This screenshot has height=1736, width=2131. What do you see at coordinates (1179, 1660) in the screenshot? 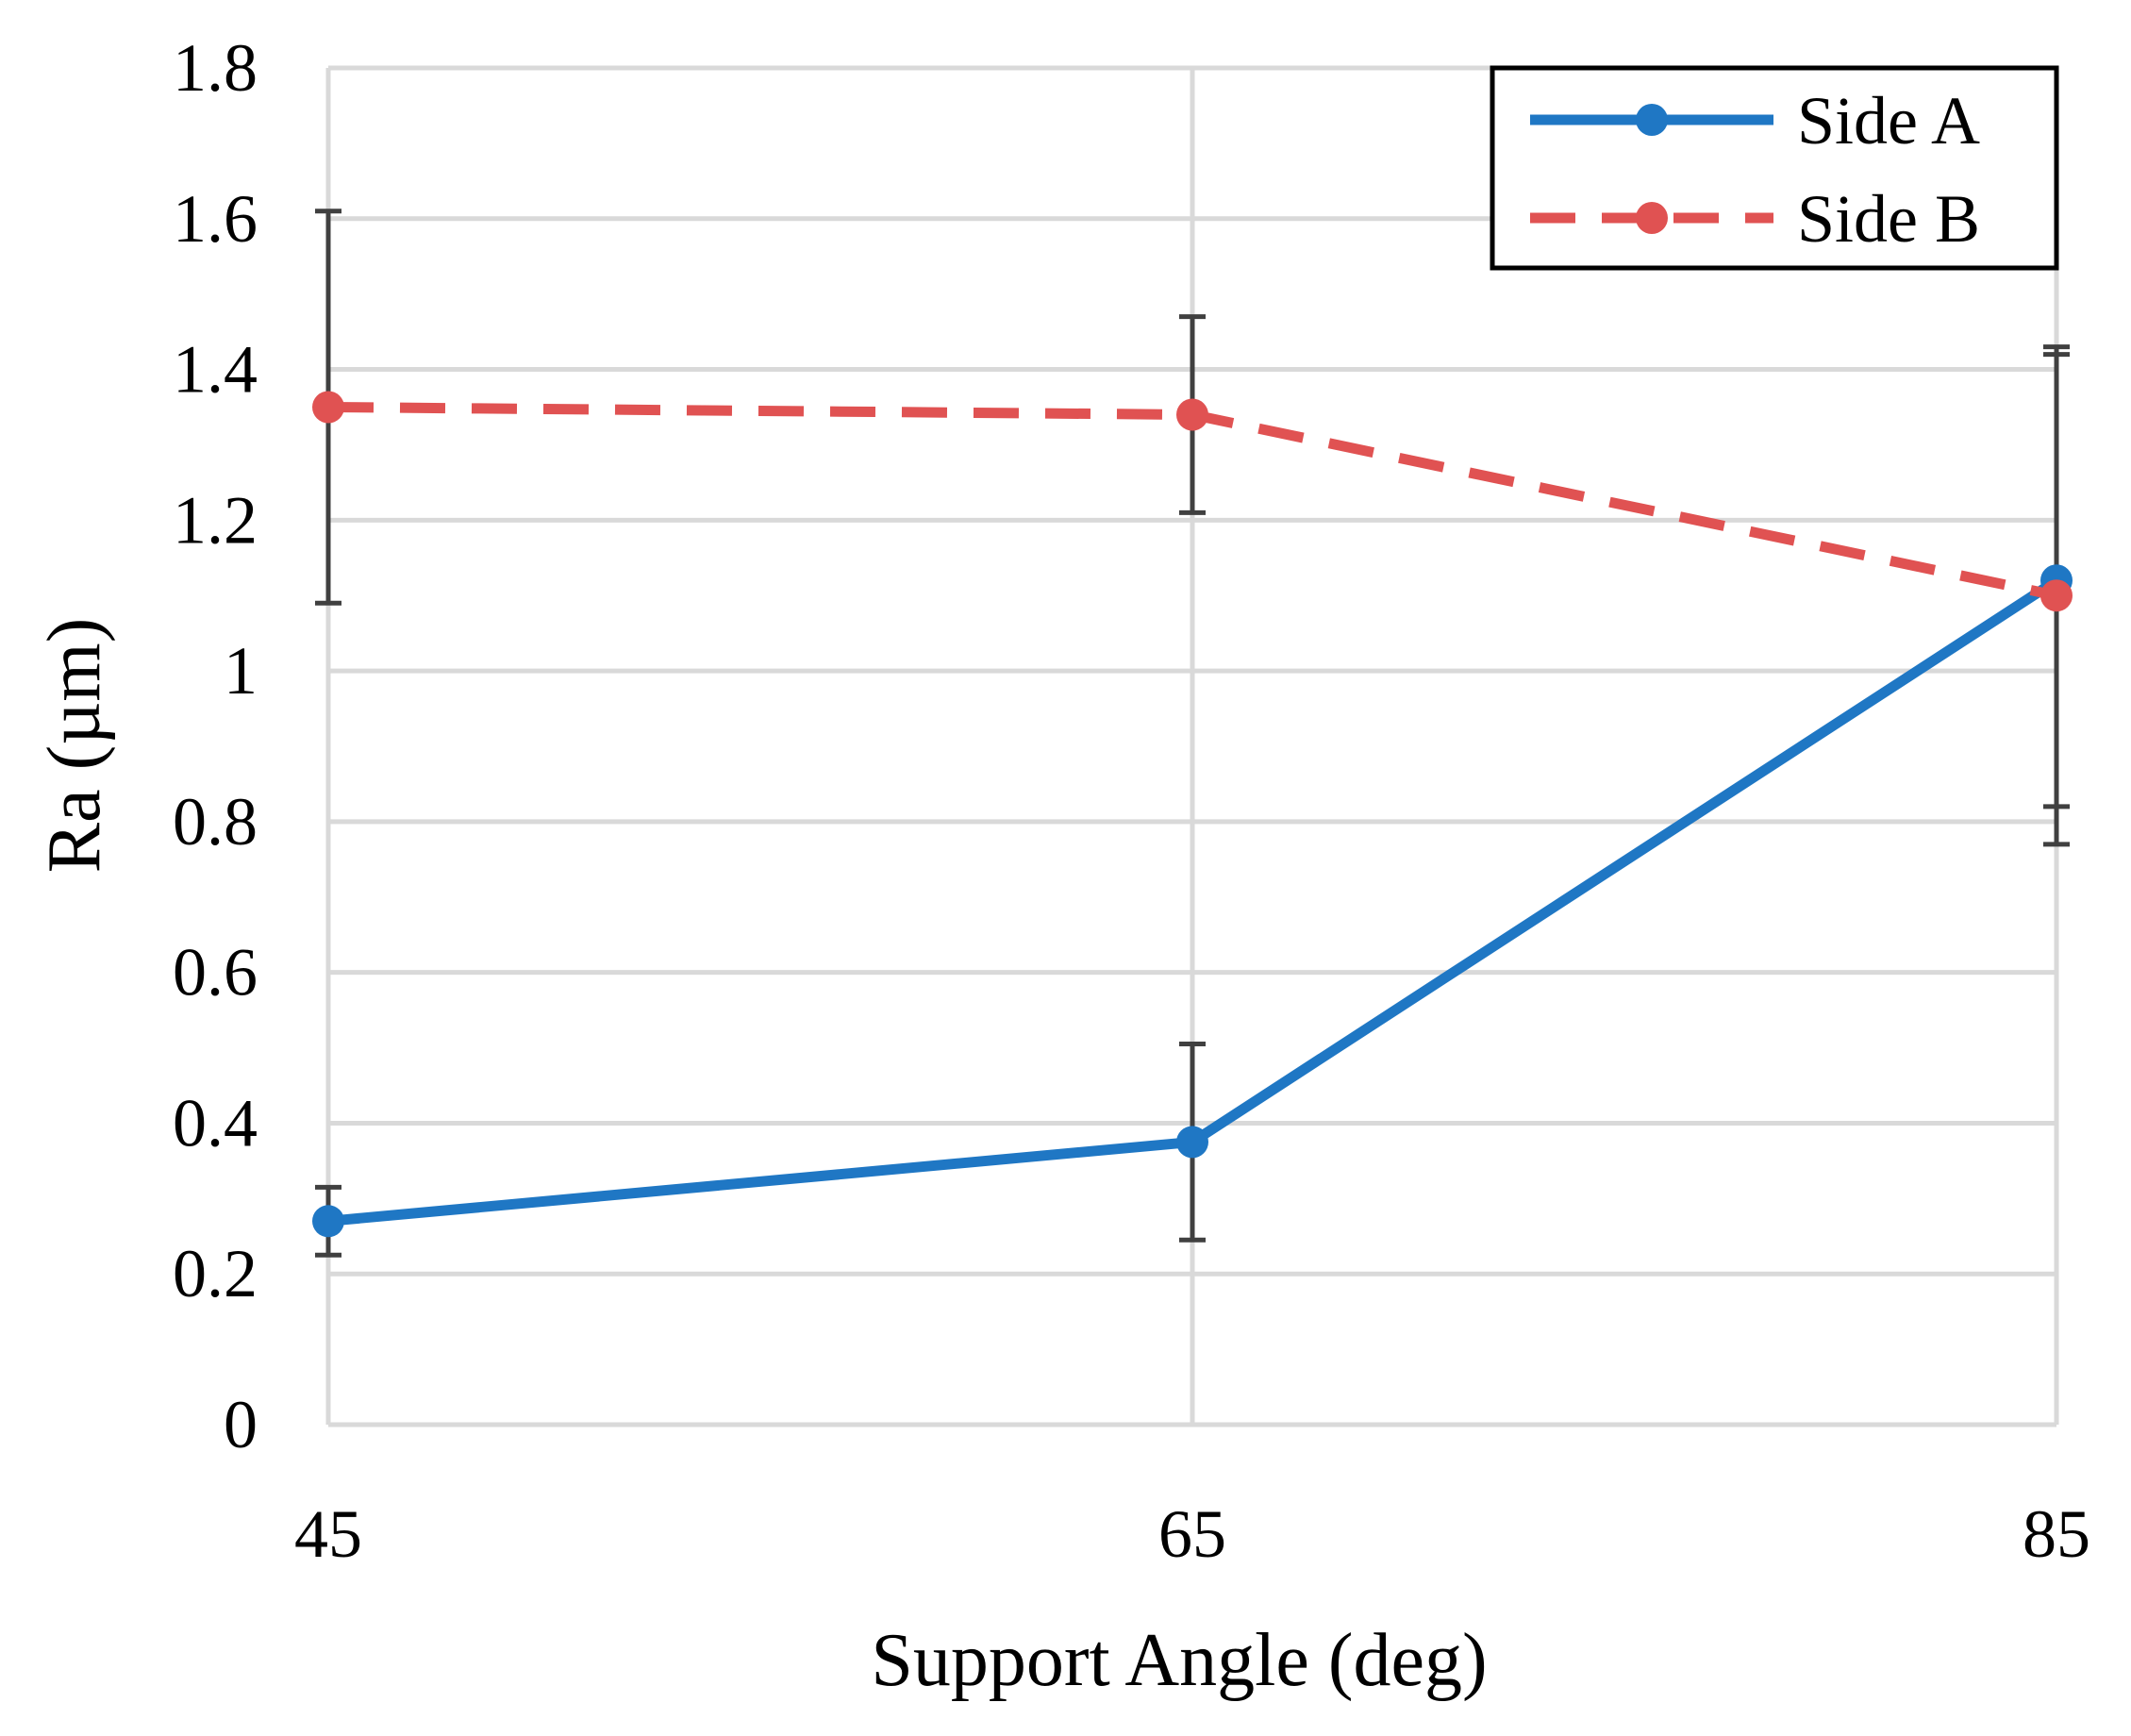
I see `x-axis-title: Support Angle (deg)` at bounding box center [1179, 1660].